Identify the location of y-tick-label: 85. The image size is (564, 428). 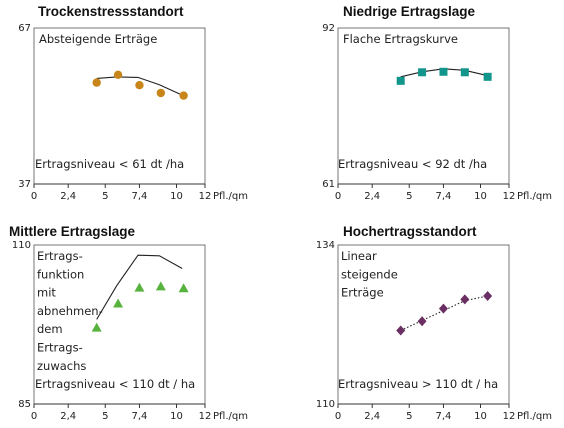
(24, 404).